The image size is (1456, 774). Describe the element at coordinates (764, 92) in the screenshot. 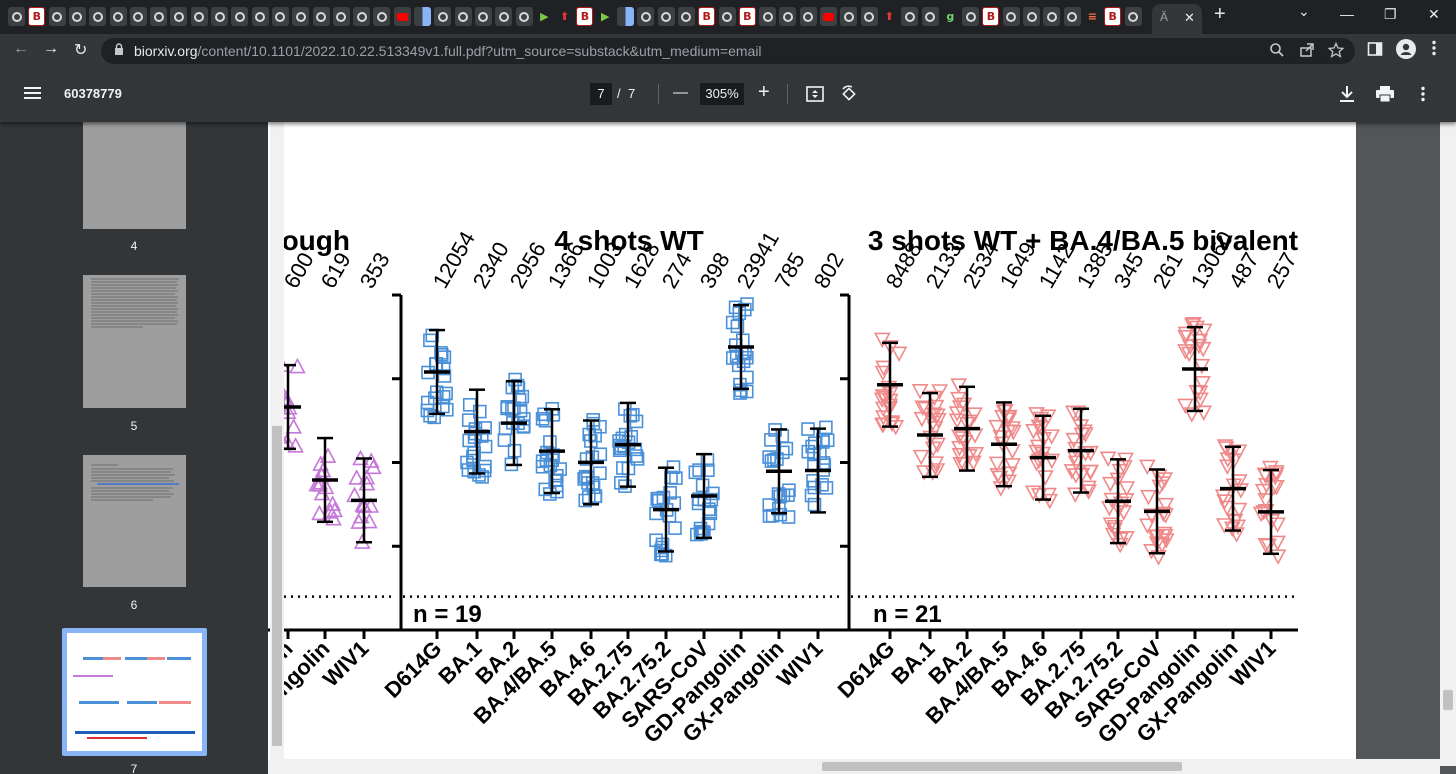

I see `zoom-in-button: +` at that location.